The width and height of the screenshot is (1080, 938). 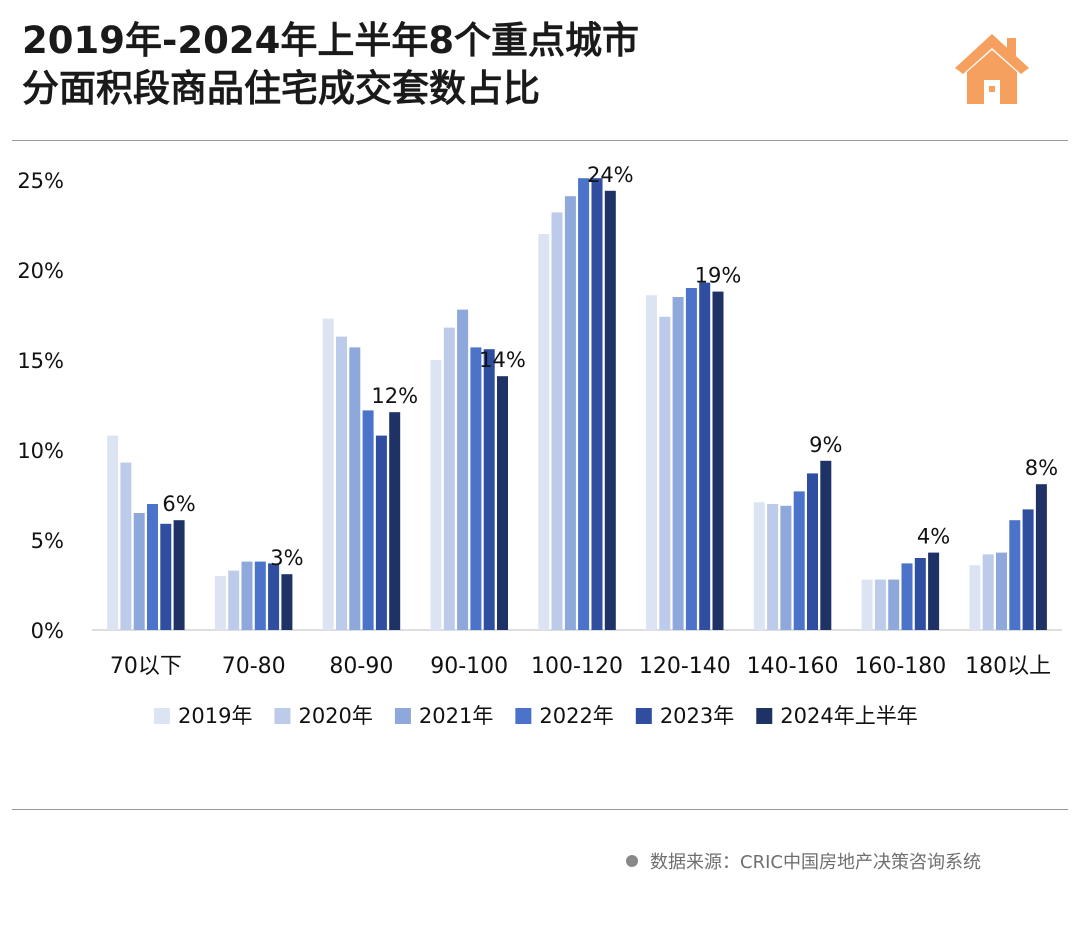 I want to click on x-tick-label: 120-140, so click(x=685, y=666).